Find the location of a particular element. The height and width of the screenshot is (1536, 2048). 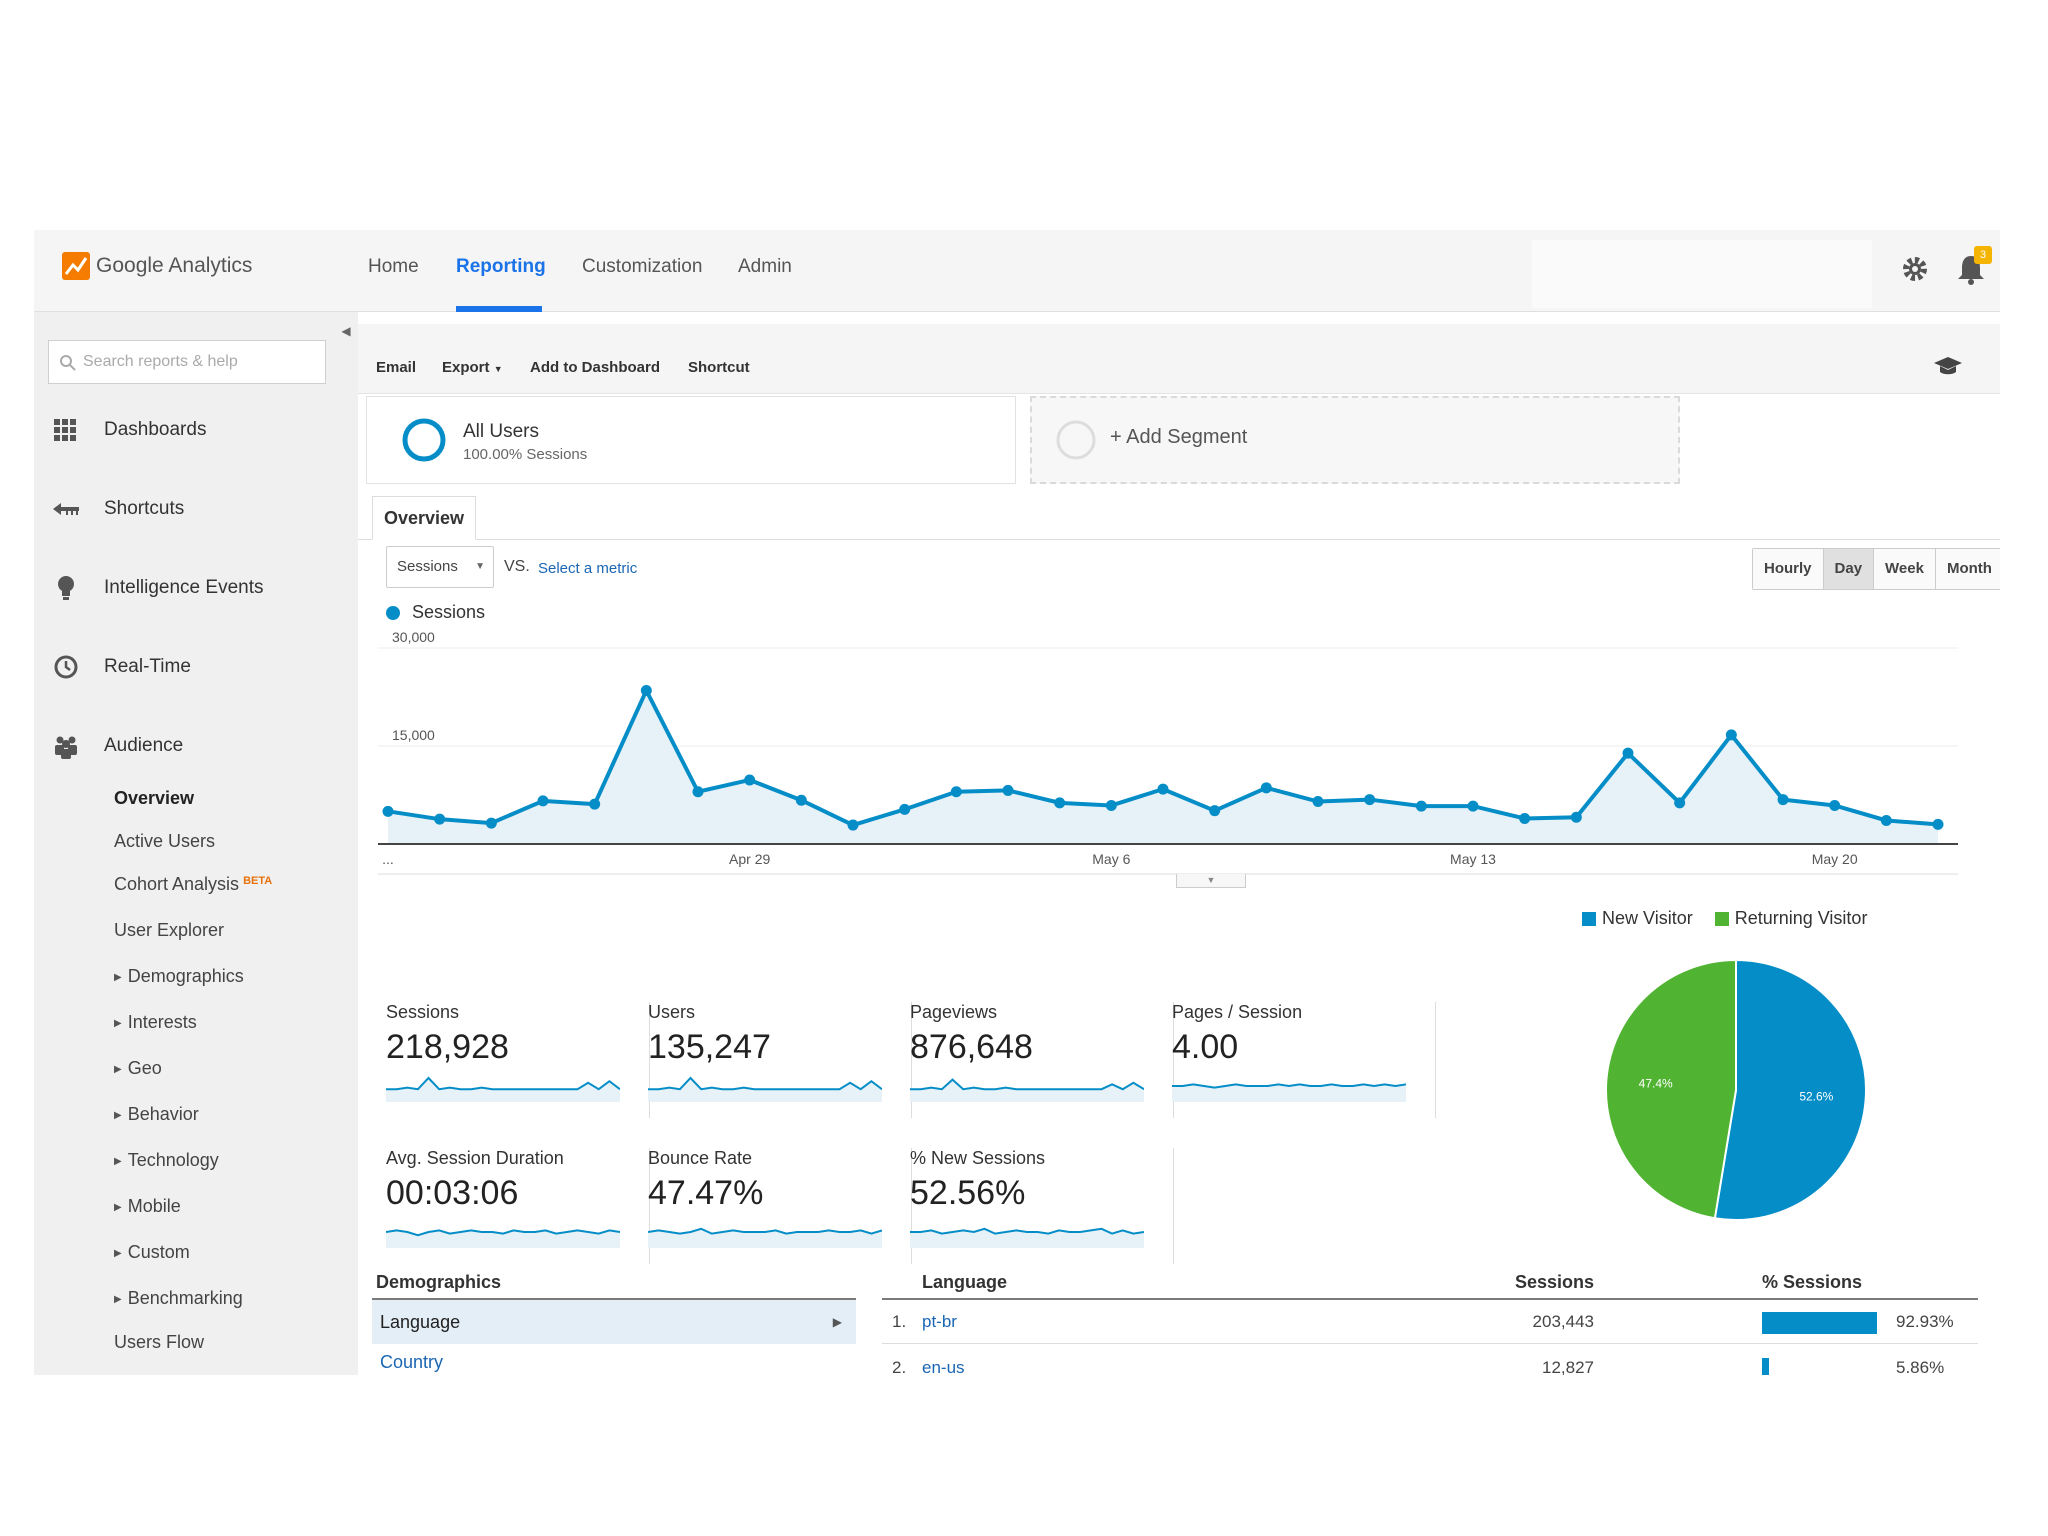

sidebar-item-behavior: ▶ Behavior is located at coordinates (156, 1114).